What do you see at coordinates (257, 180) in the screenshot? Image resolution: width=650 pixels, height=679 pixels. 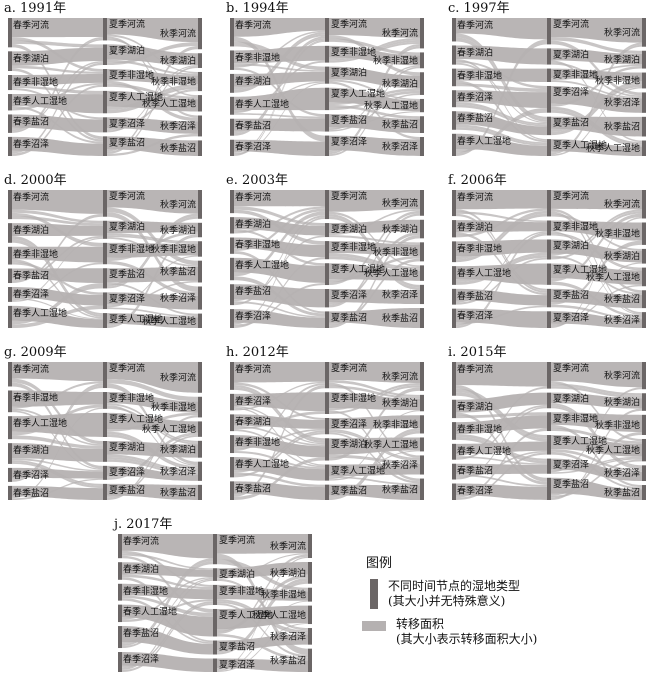 I see `panel-title: e. 2003年` at bounding box center [257, 180].